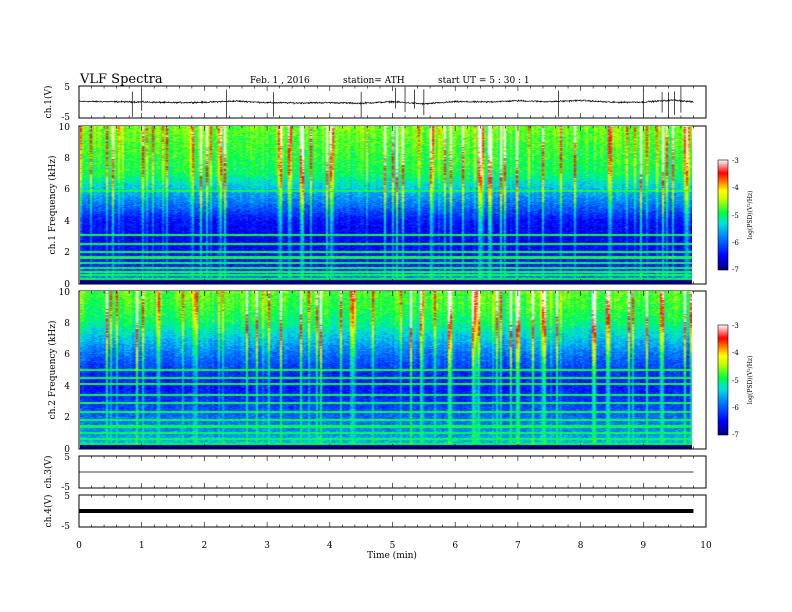 This screenshot has height=612, width=792. Describe the element at coordinates (374, 81) in the screenshot. I see `station-label: station= ATH` at that location.